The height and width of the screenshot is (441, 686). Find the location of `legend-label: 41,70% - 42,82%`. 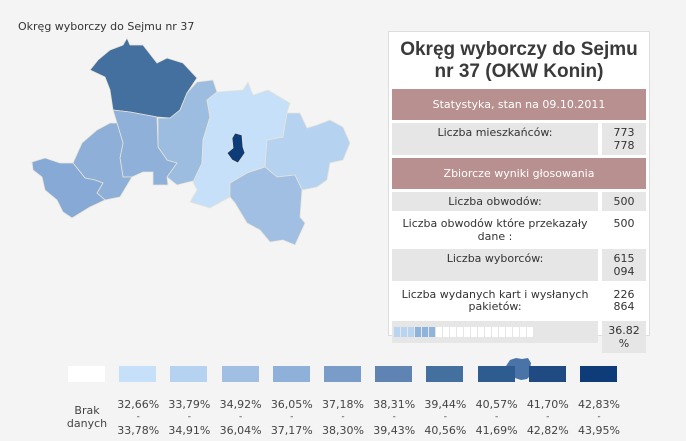

legend-label: 41,70% - 42,82% is located at coordinates (548, 417).